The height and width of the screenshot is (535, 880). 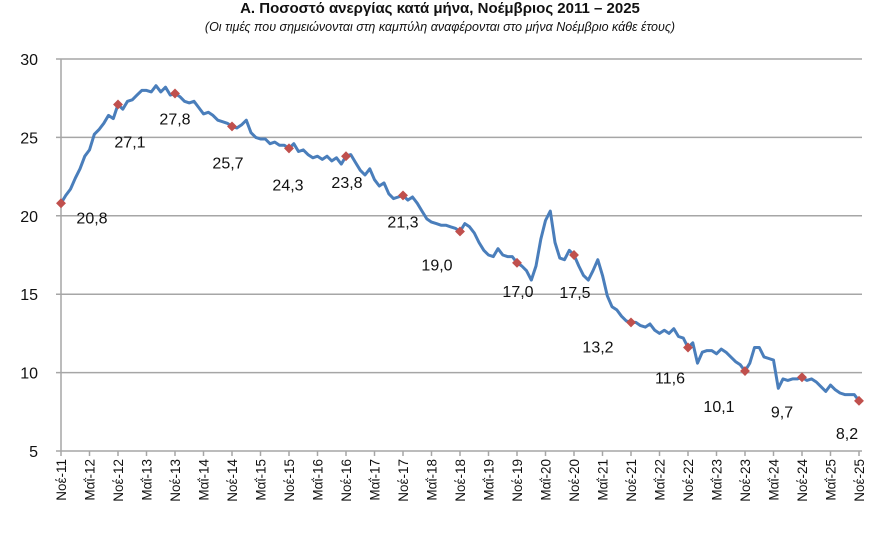 What do you see at coordinates (436, 265) in the screenshot?
I see `data-label: 19,0` at bounding box center [436, 265].